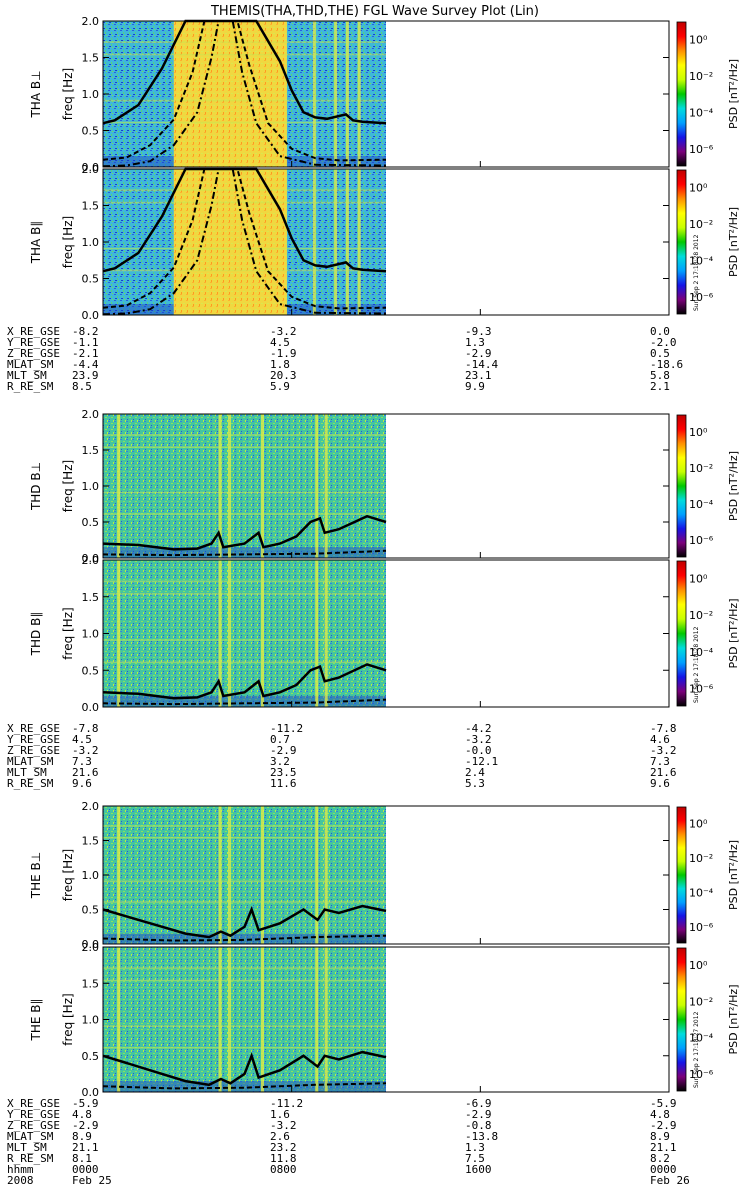 The height and width of the screenshot is (1204, 750). I want to click on ytick-label-0-1: 0.5, so click(91, 131).